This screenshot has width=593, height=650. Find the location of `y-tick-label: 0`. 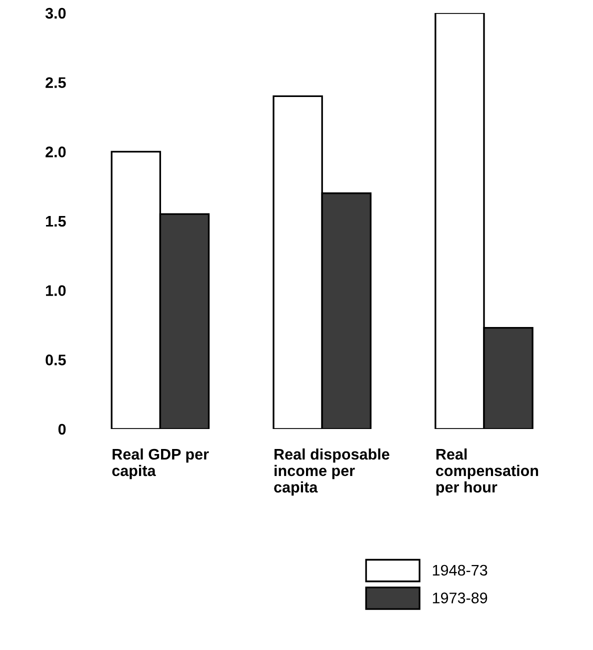

y-tick-label: 0 is located at coordinates (62, 429).